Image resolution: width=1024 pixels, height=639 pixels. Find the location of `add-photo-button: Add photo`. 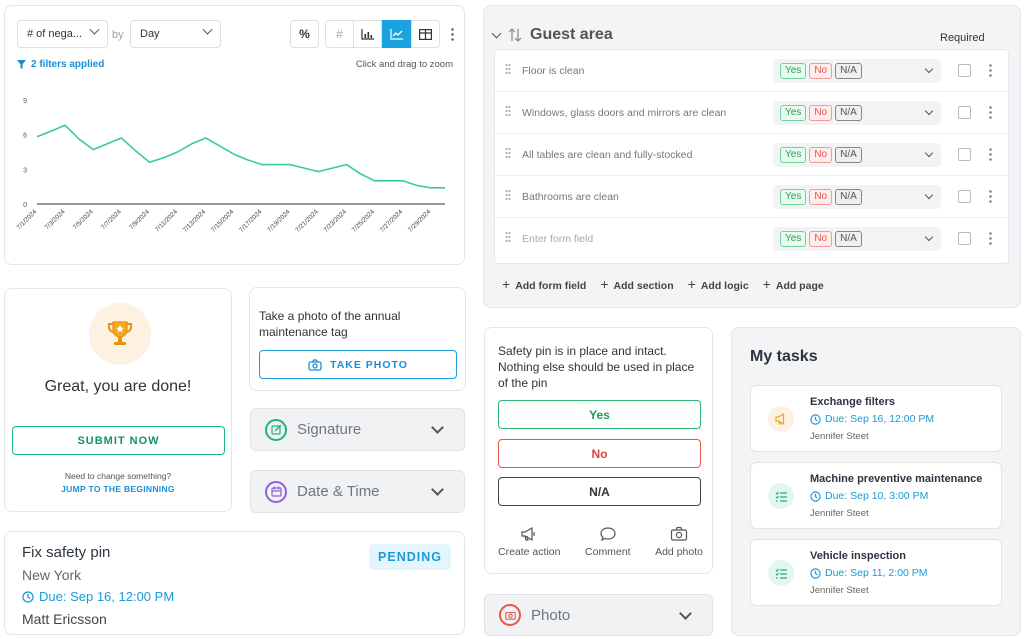

add-photo-button: Add photo is located at coordinates (679, 542).